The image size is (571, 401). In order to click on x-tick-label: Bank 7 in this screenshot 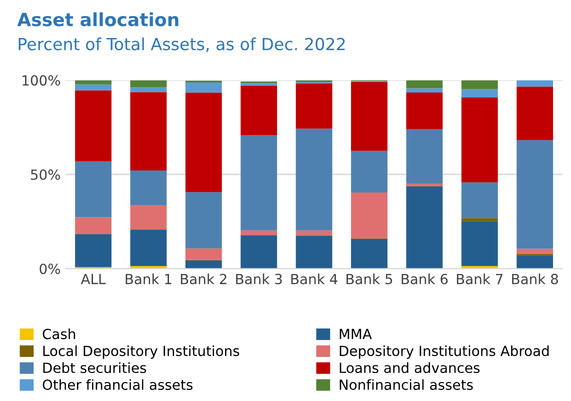, I will do `click(479, 279)`.